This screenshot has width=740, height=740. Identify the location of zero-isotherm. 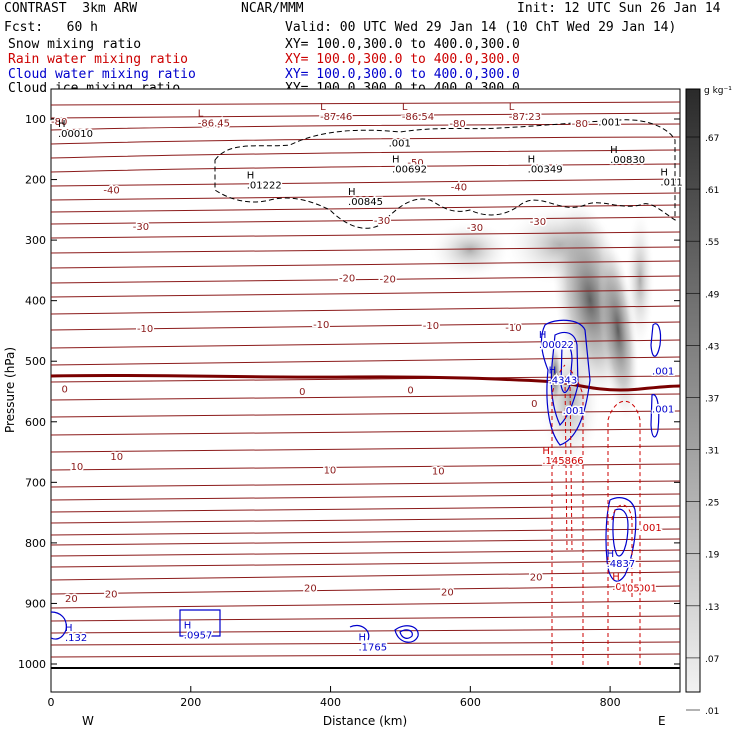
(365, 382).